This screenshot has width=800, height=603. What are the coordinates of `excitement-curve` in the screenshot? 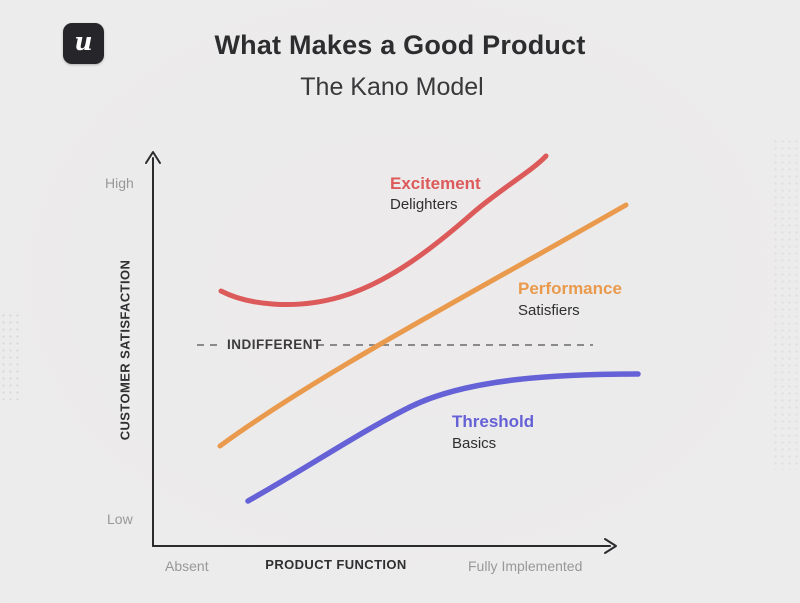 It's located at (383, 230).